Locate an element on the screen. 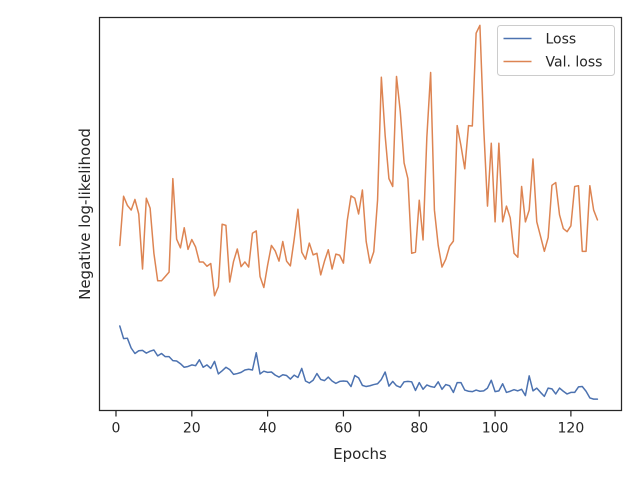 Image resolution: width=640 pixels, height=480 pixels. x-tick-label: 20 is located at coordinates (192, 429).